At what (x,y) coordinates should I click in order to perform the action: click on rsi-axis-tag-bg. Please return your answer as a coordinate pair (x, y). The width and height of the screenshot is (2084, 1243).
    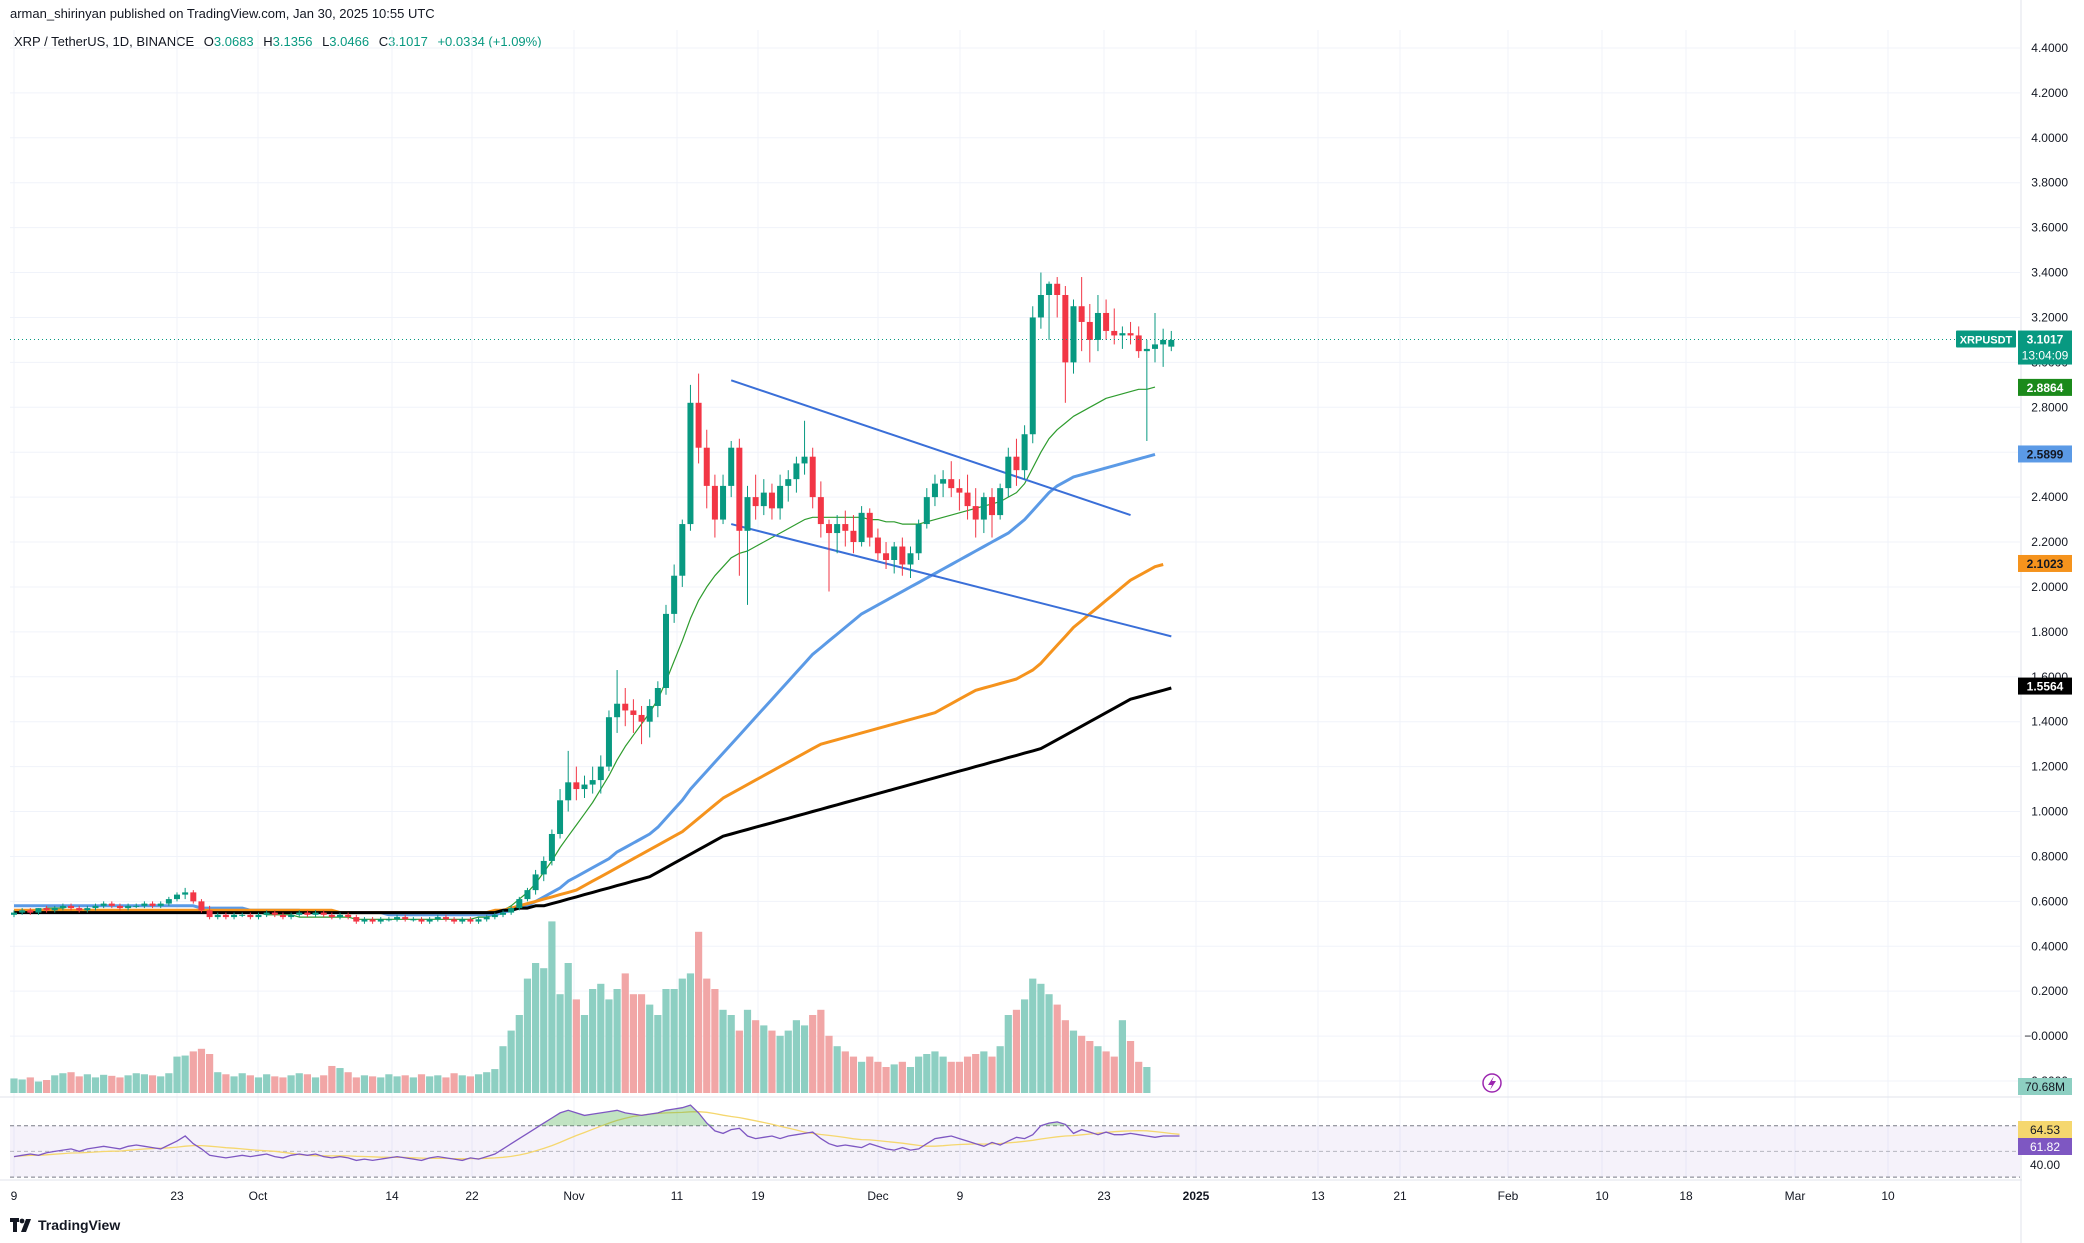
    Looking at the image, I should click on (2045, 1129).